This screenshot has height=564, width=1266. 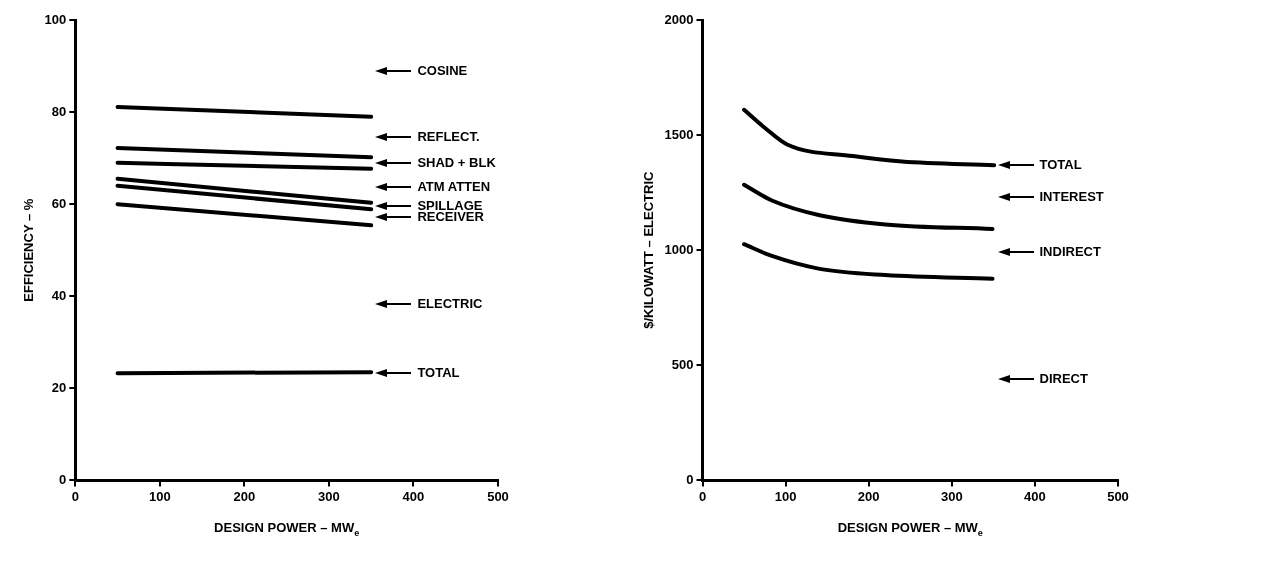 What do you see at coordinates (679, 19) in the screenshot?
I see `y-tick-label: 2000` at bounding box center [679, 19].